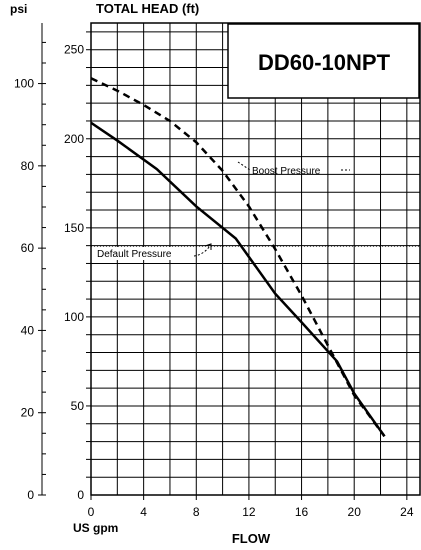  I want to click on ft-tick-label: 0, so click(80, 495).